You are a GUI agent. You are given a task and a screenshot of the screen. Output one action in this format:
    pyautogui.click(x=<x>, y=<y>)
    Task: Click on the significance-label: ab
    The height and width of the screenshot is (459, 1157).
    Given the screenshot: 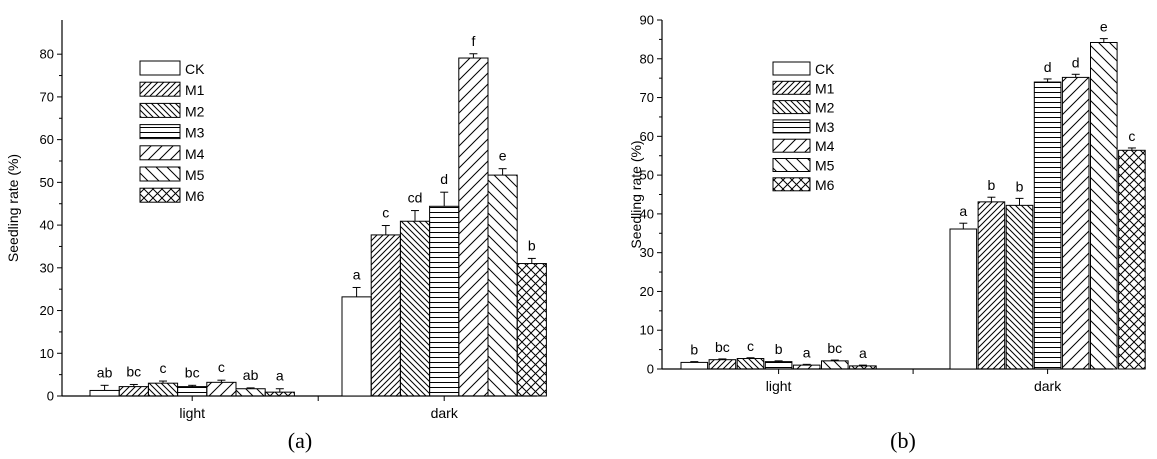 What is the action you would take?
    pyautogui.click(x=105, y=372)
    